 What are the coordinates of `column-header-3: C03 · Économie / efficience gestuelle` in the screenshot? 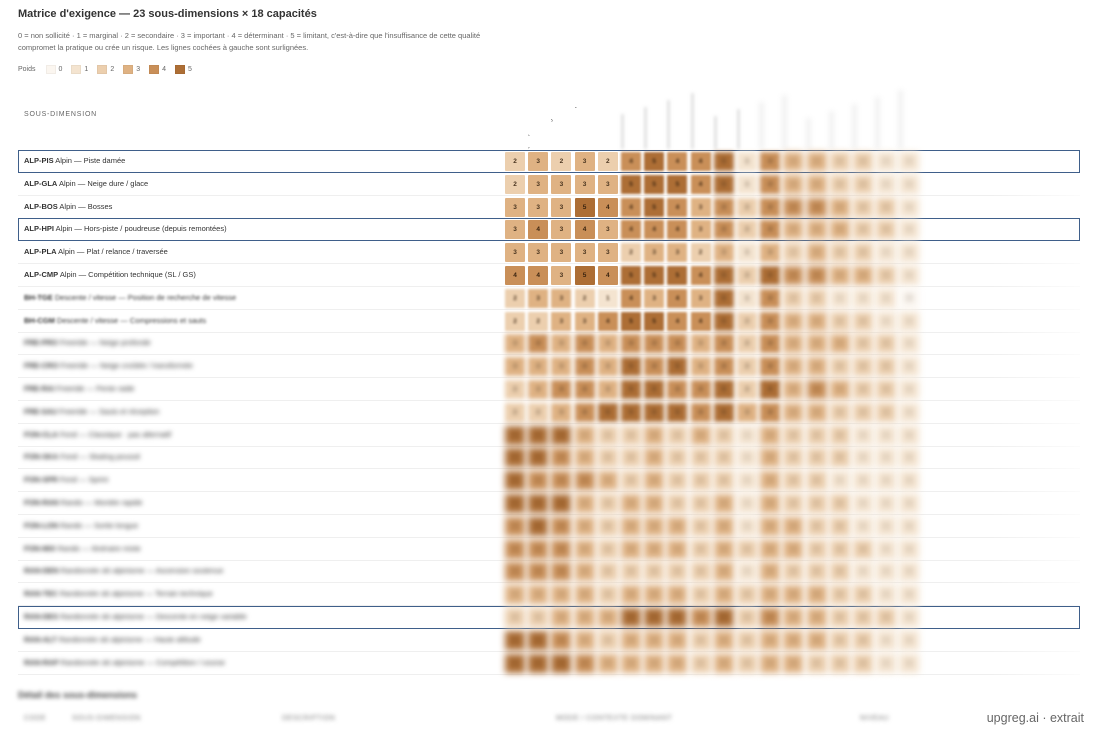 It's located at (562, 117).